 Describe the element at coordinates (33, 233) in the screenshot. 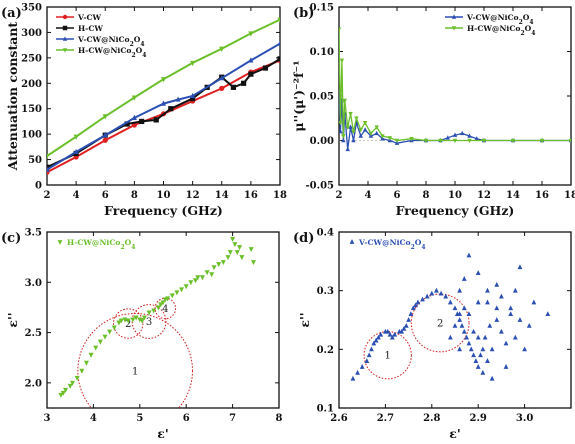

I see `y-tick-label: 3.5` at that location.